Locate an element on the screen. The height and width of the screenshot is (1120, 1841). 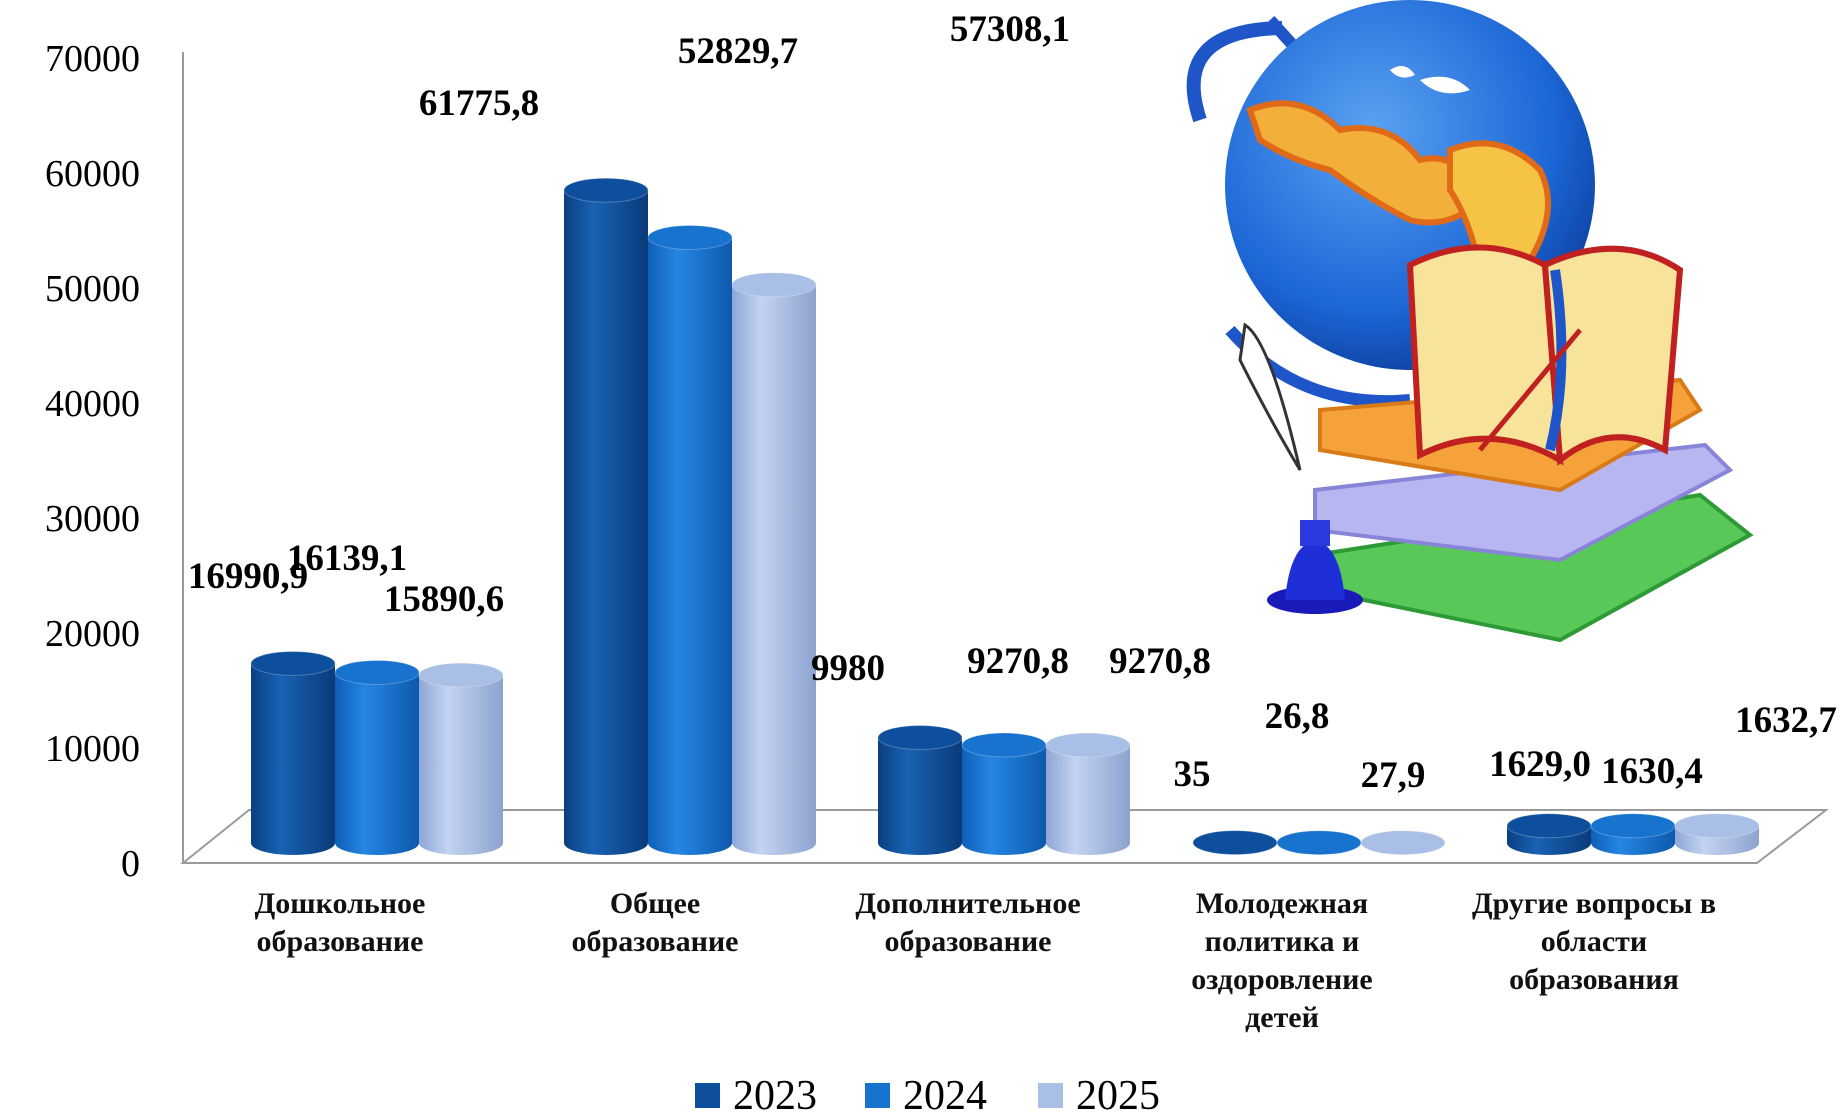
y-tick-label: 10000 is located at coordinates (92, 749).